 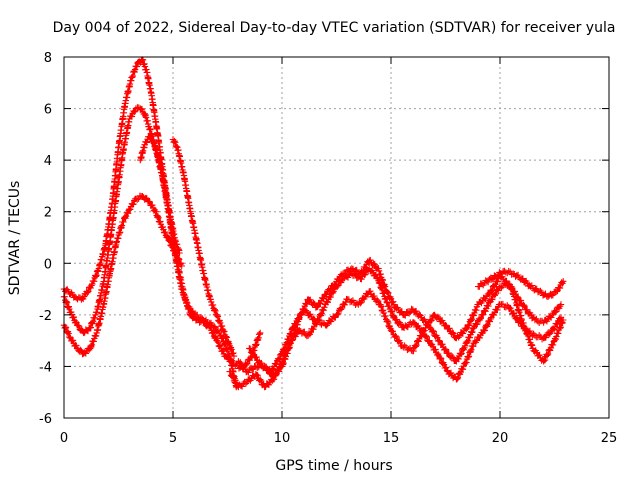 I want to click on y-tick-label: -2, so click(x=45, y=316).